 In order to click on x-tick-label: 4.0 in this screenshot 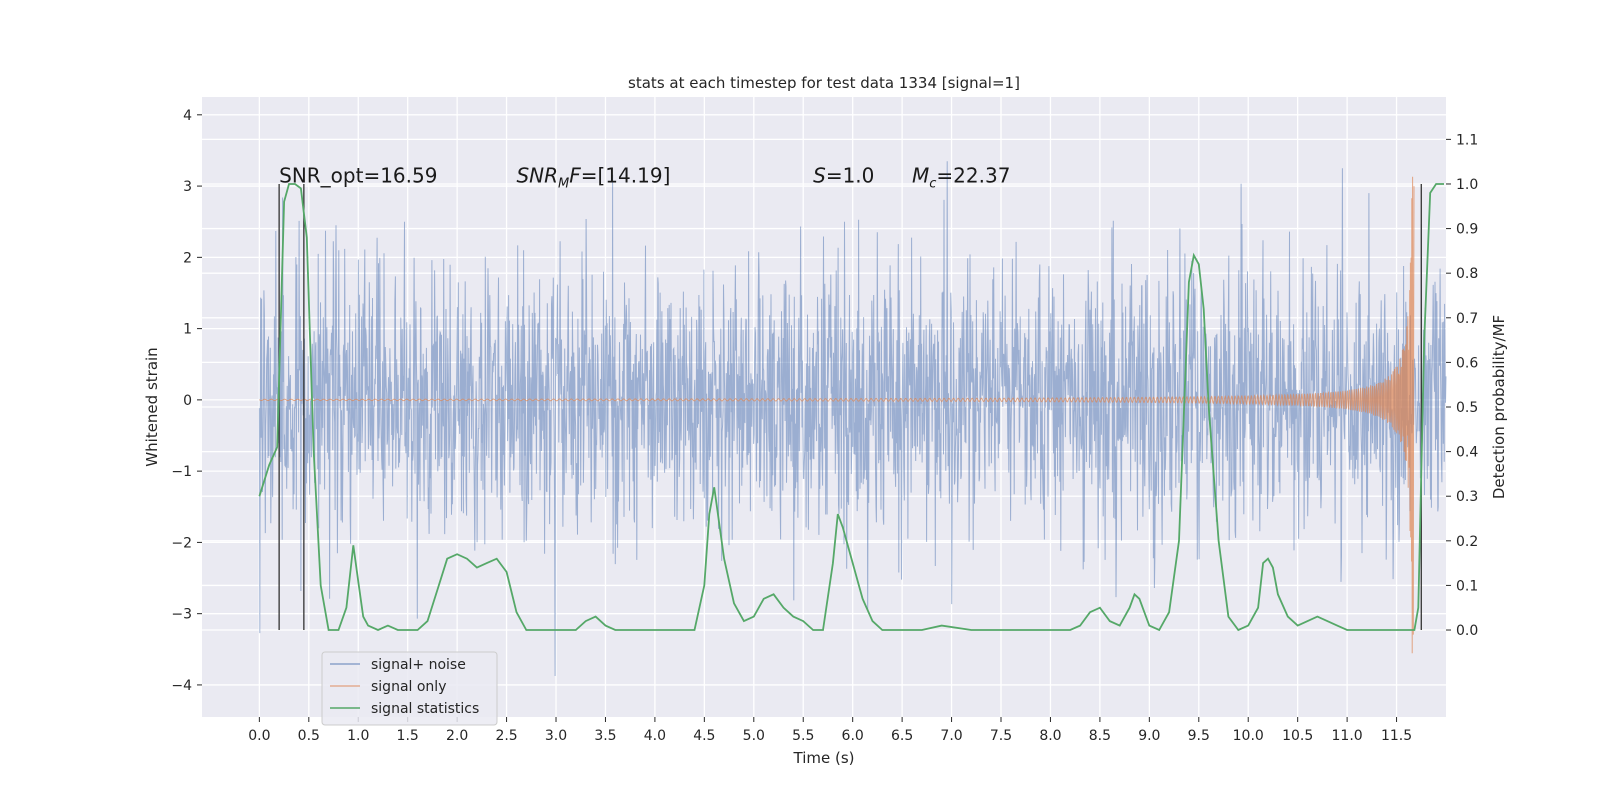, I will do `click(655, 736)`.